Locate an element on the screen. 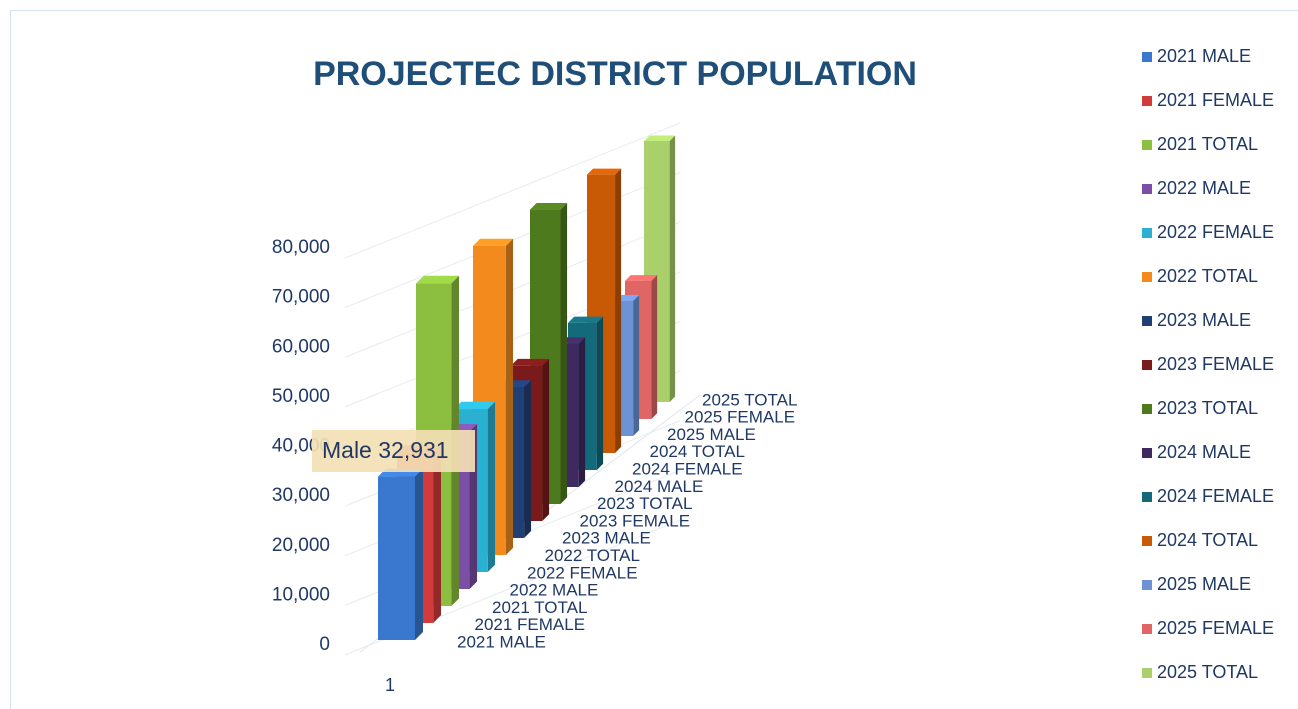  depth-label: 2024 MALE is located at coordinates (659, 486).